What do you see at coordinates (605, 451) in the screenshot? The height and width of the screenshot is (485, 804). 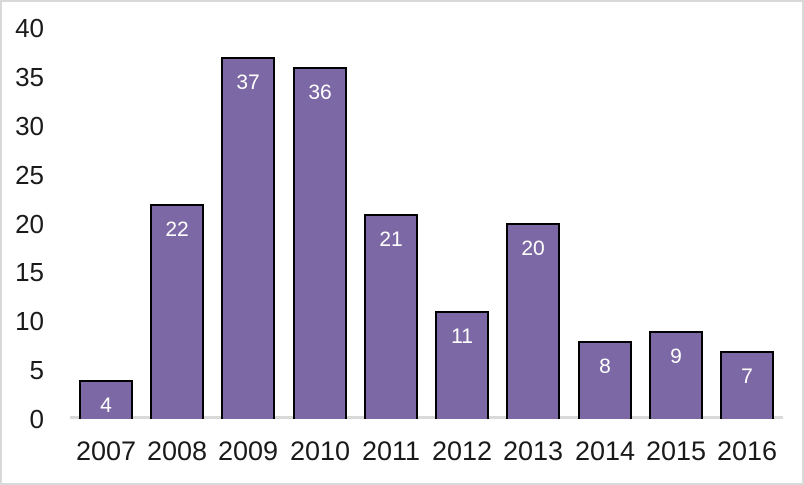 I see `x-tick-label-2014: 2014` at bounding box center [605, 451].